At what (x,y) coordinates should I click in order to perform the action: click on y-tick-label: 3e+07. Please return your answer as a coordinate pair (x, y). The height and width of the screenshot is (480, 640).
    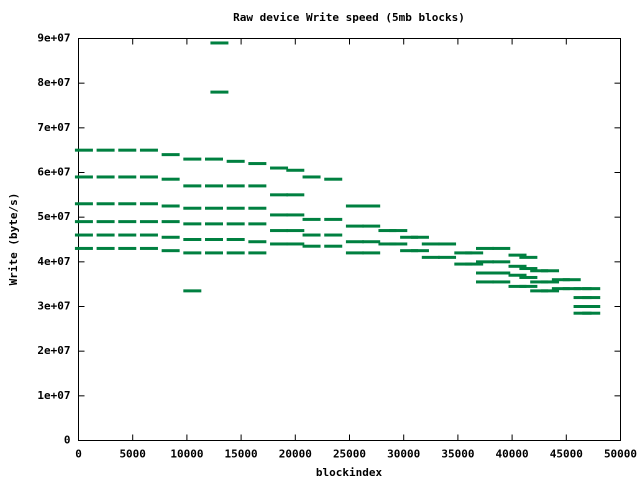
    Looking at the image, I should click on (53, 306).